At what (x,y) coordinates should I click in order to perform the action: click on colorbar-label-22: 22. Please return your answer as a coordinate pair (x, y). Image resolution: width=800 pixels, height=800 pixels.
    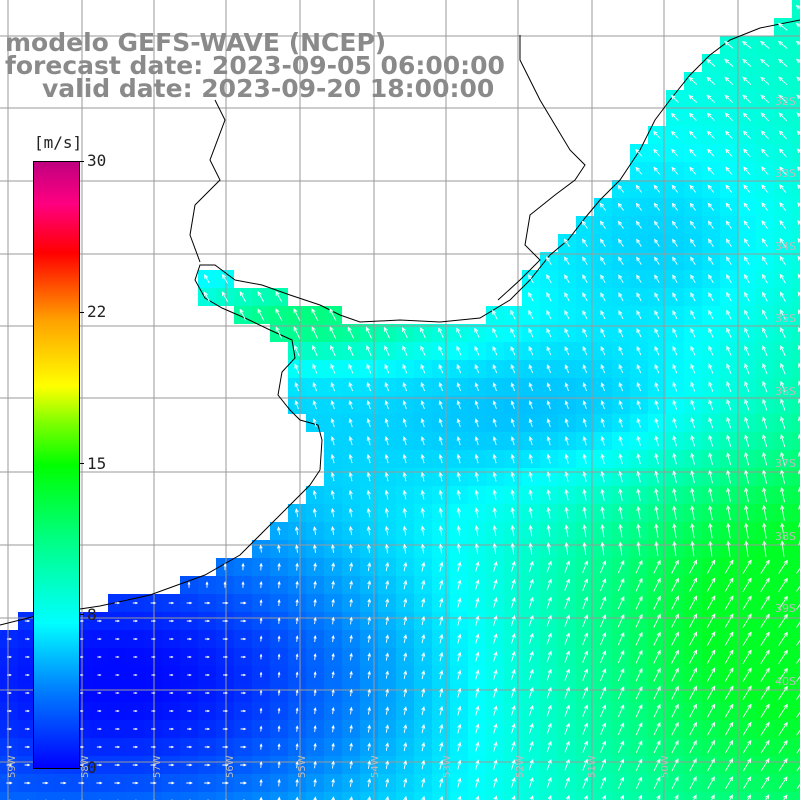
    Looking at the image, I should click on (97, 311).